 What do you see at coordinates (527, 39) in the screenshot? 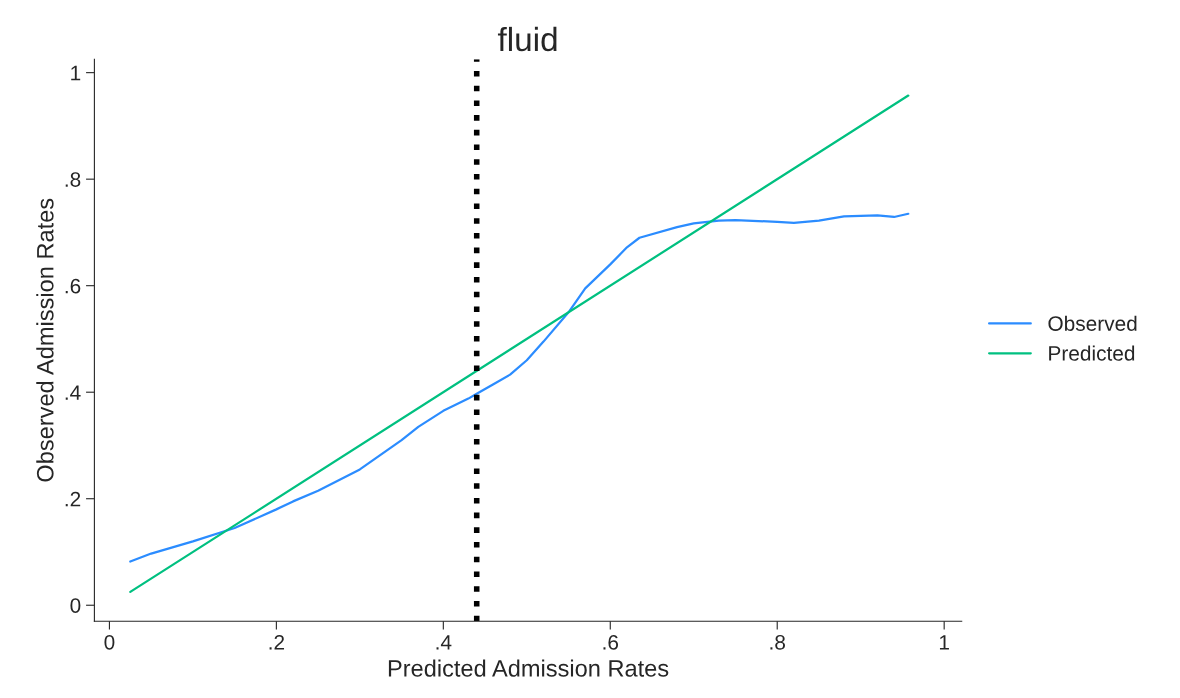
I see `chart-title: fluid` at bounding box center [527, 39].